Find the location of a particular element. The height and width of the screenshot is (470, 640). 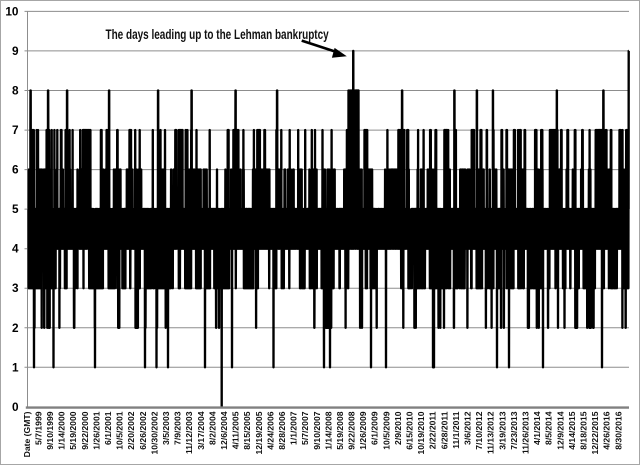

svg-text: 1/14/2000 is located at coordinates (62, 430).